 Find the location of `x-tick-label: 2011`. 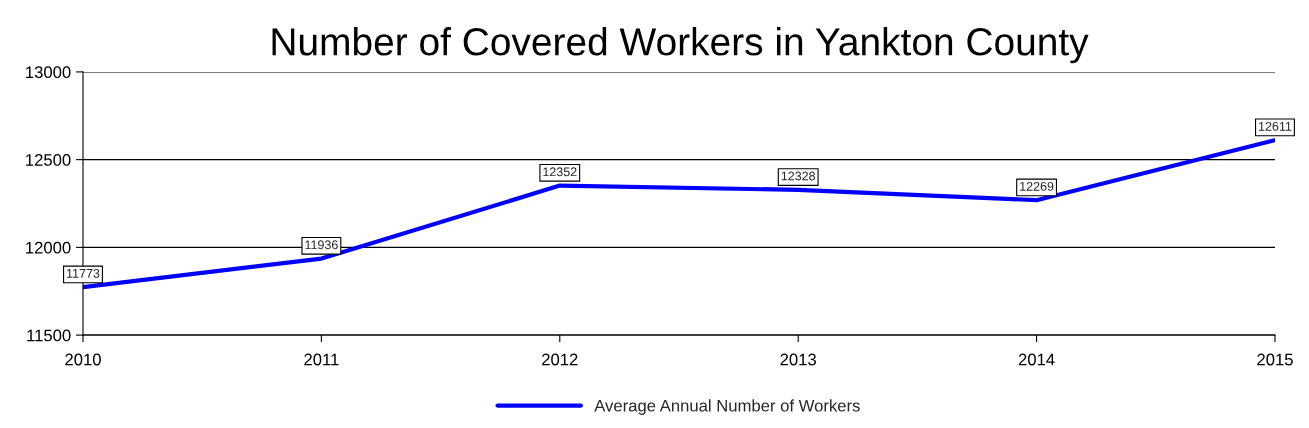

x-tick-label: 2011 is located at coordinates (321, 359).